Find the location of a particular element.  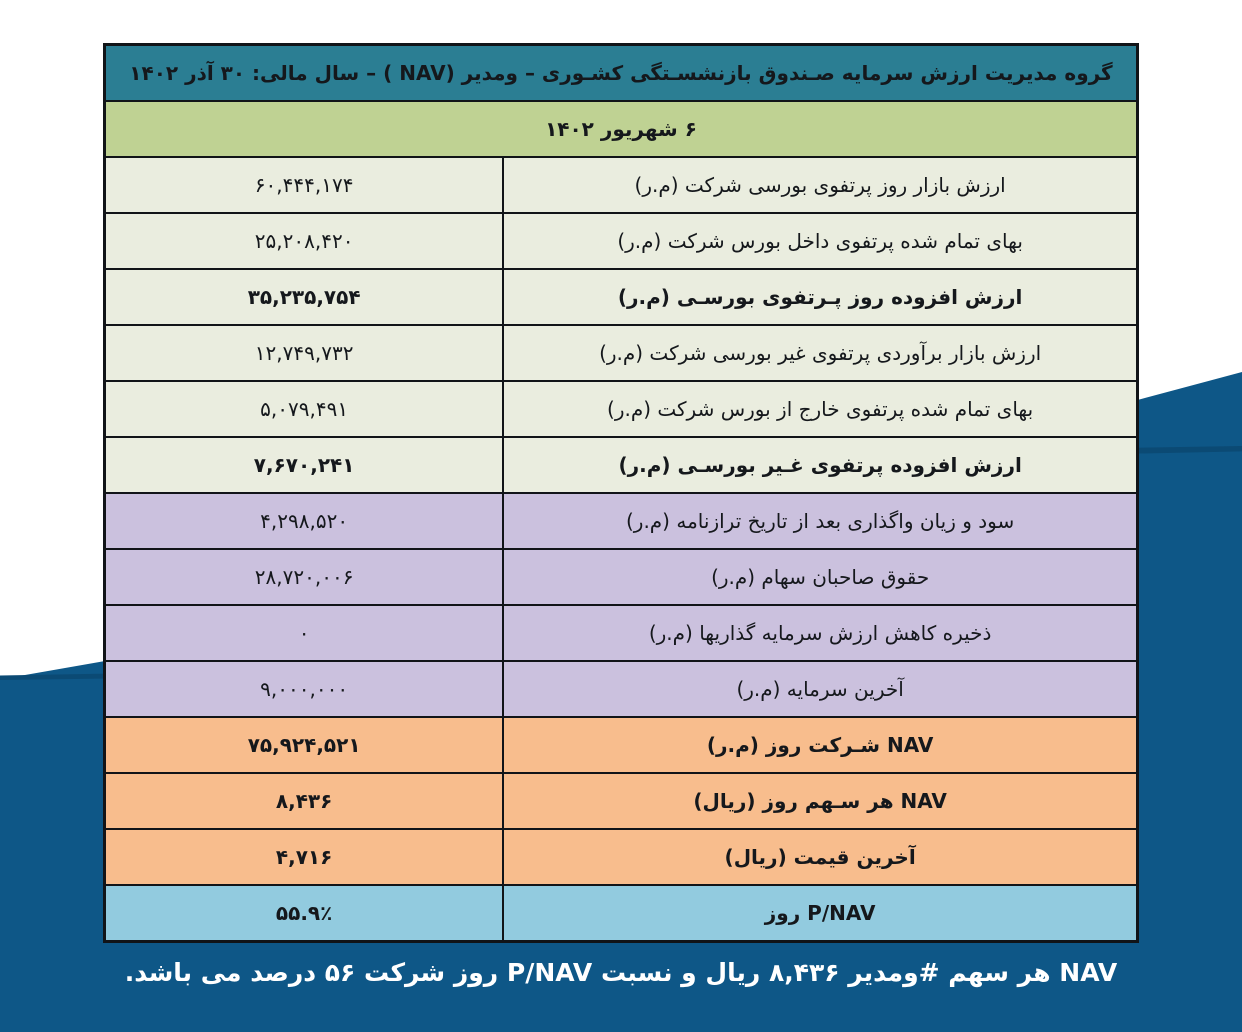

row-label: ارزش افزوده روز پـرتفوی بورسـی (م.ر) is located at coordinates (820, 297).